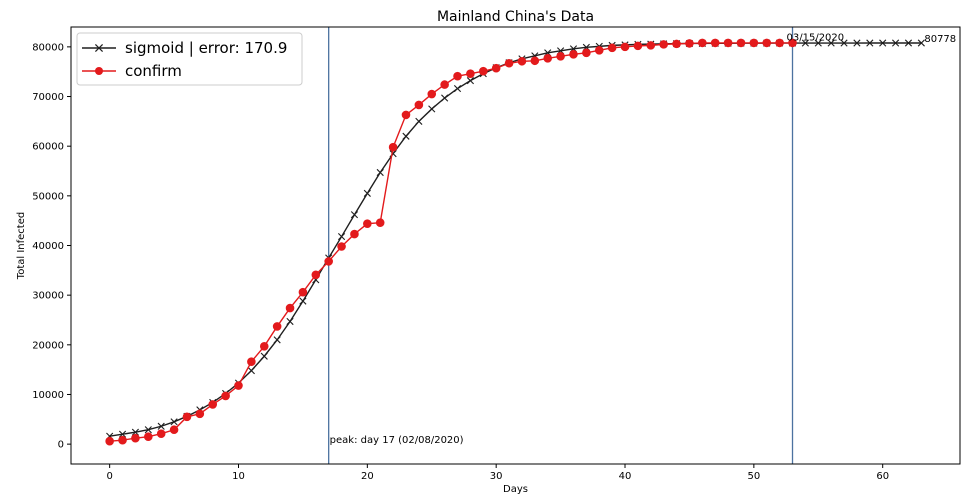 The width and height of the screenshot is (973, 502). Describe the element at coordinates (515, 17) in the screenshot. I see `chart-title: Mainland China's Data` at that location.